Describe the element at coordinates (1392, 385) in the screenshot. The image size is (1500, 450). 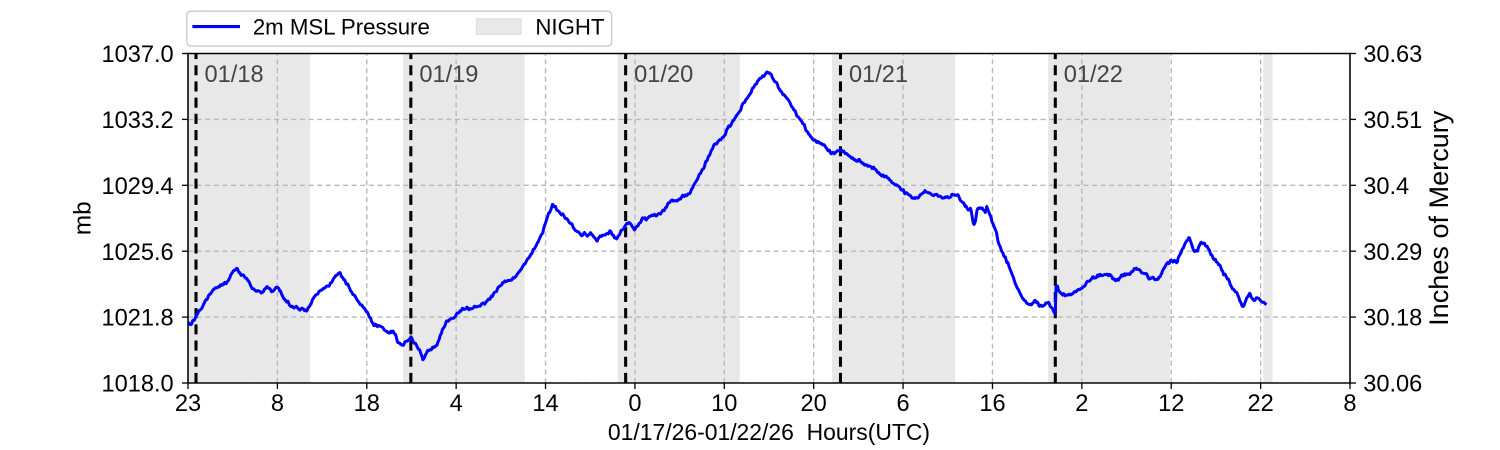
I see `svg-text: 30.06` at that location.